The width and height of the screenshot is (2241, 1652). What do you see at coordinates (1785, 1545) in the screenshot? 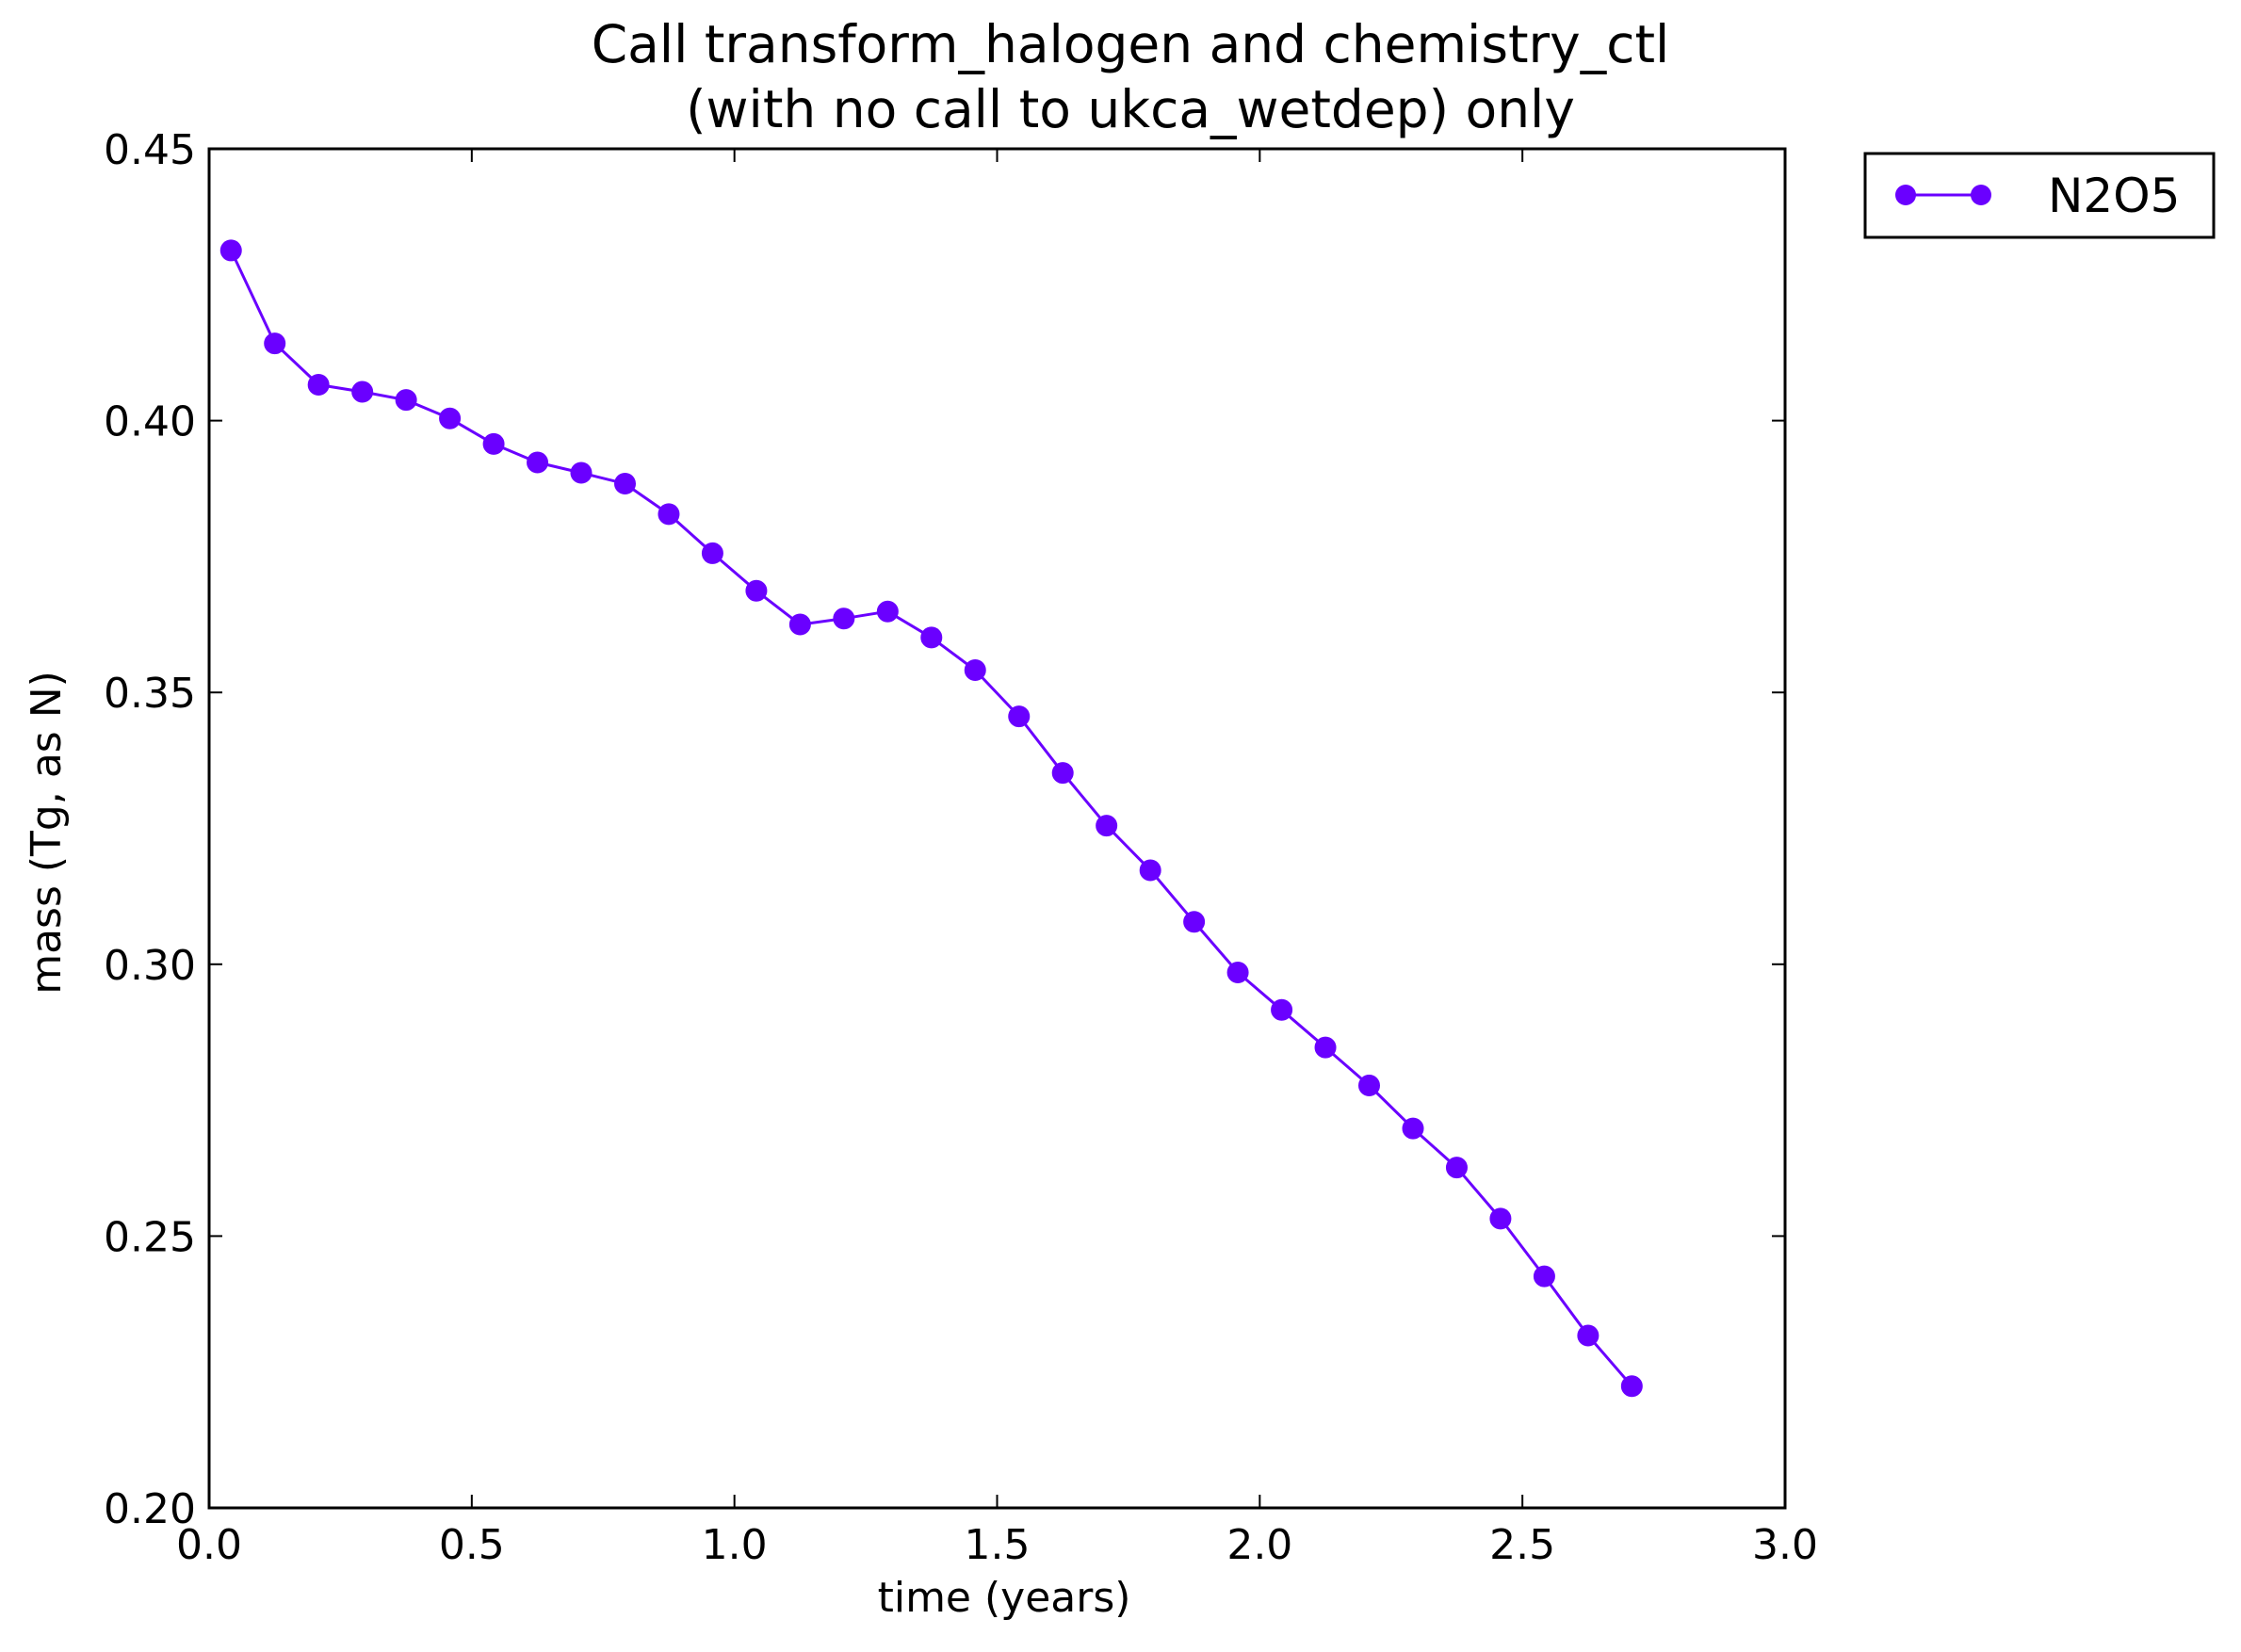
I see `x-tick-label: 3.0` at bounding box center [1785, 1545].